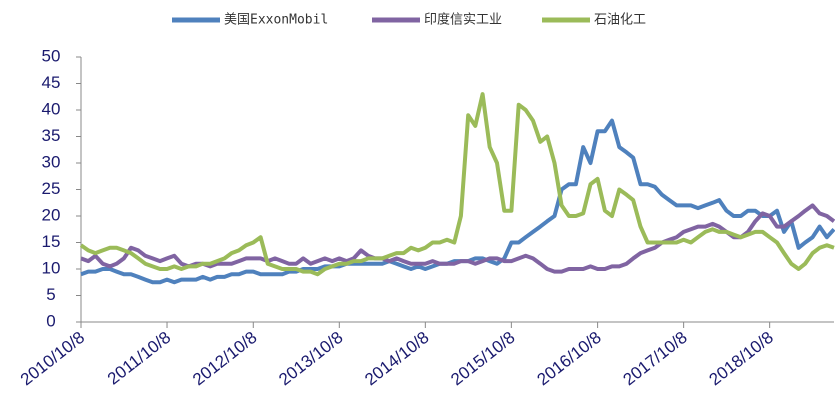 This screenshot has width=835, height=414. What do you see at coordinates (52, 359) in the screenshot?
I see `x-tick-label: 2010/10/8` at bounding box center [52, 359].